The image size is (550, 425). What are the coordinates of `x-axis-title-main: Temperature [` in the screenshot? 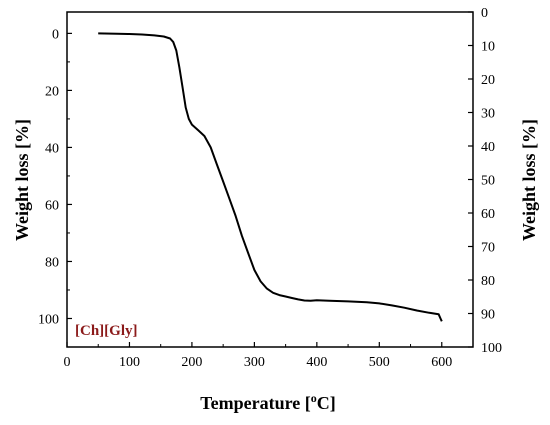 It's located at (255, 403).